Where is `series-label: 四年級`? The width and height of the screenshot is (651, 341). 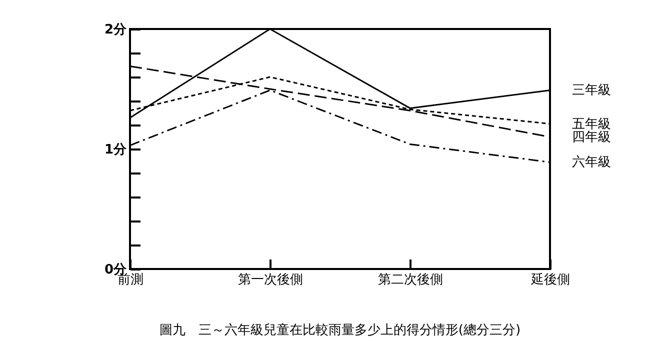
series-label: 四年級 is located at coordinates (591, 137).